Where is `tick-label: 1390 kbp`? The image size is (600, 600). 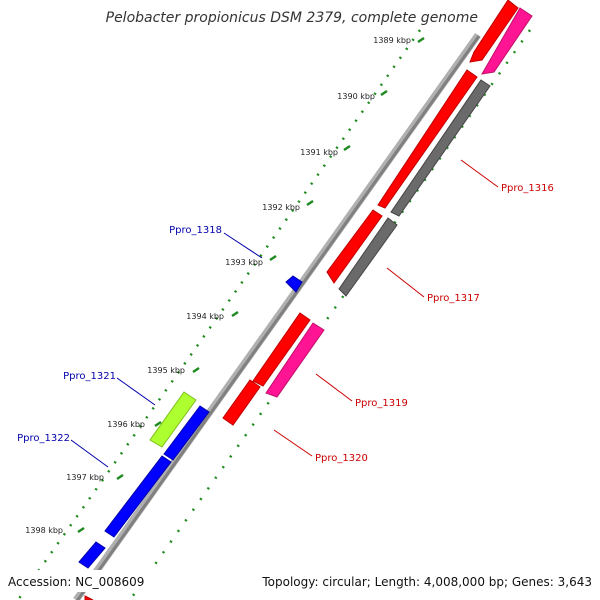
tick-label: 1390 kbp is located at coordinates (356, 96).